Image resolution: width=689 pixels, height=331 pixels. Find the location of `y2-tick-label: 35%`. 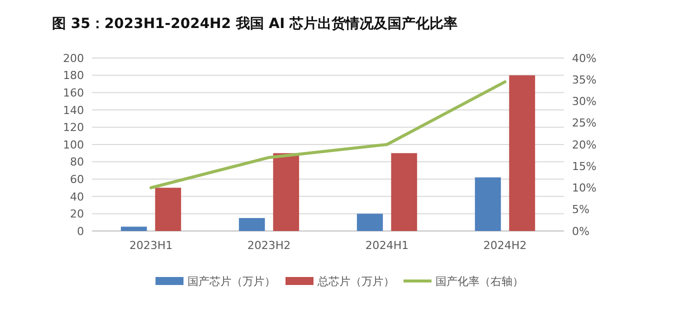

y2-tick-label: 35% is located at coordinates (584, 79).